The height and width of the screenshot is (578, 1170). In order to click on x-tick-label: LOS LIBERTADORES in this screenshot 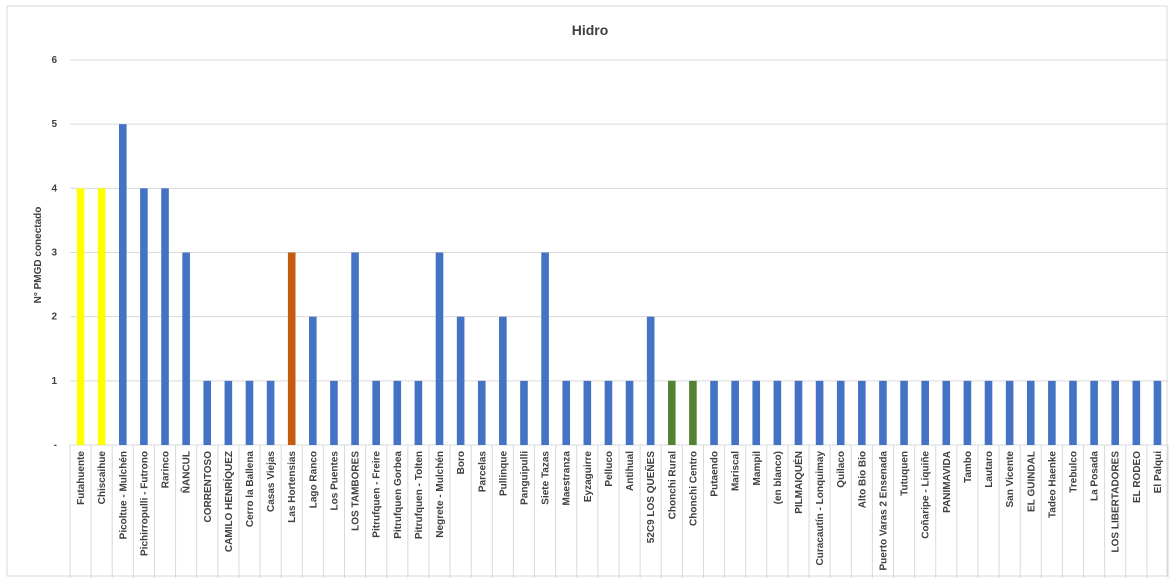, I will do `click(1116, 502)`.